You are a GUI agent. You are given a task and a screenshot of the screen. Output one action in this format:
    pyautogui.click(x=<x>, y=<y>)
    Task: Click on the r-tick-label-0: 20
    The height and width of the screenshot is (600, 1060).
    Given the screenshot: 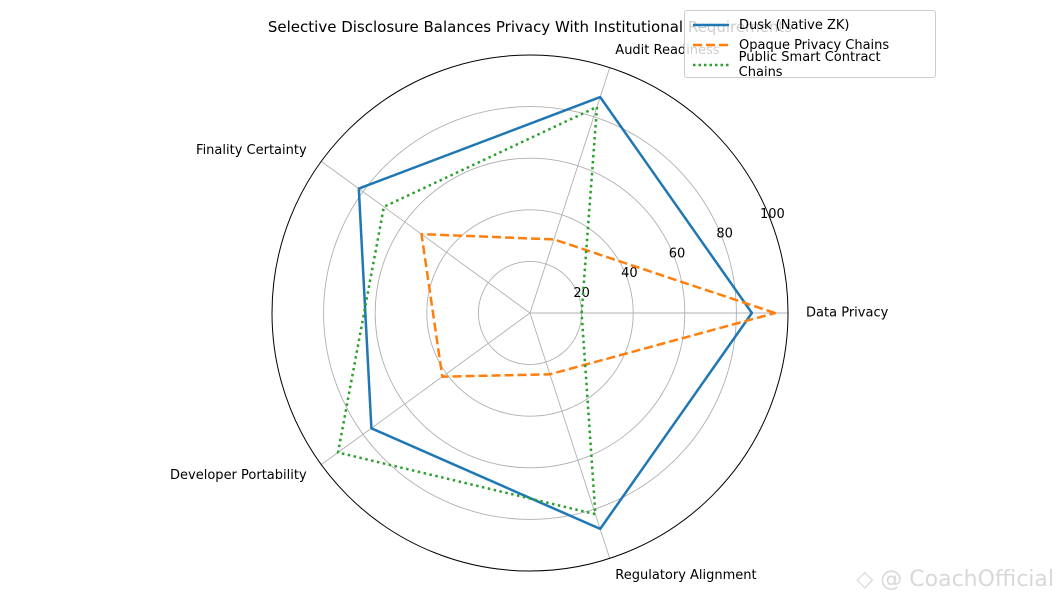 What is the action you would take?
    pyautogui.click(x=581, y=293)
    